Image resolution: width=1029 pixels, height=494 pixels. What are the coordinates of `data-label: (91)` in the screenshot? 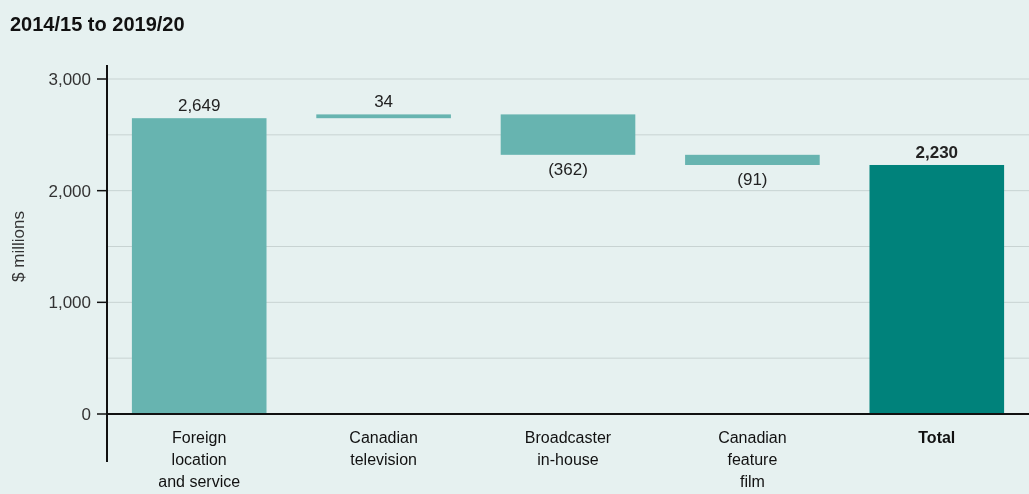 It's located at (752, 179).